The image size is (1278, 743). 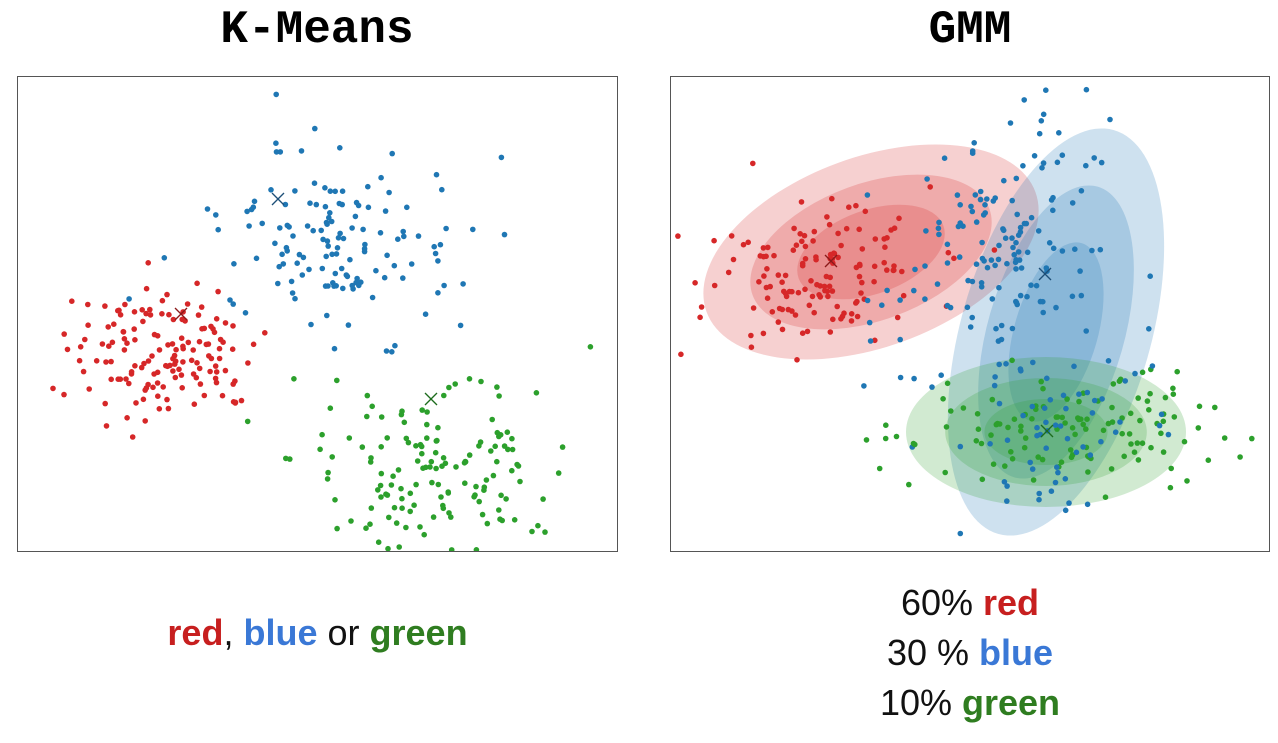 I want to click on green-centroid-marker, so click(x=431, y=399).